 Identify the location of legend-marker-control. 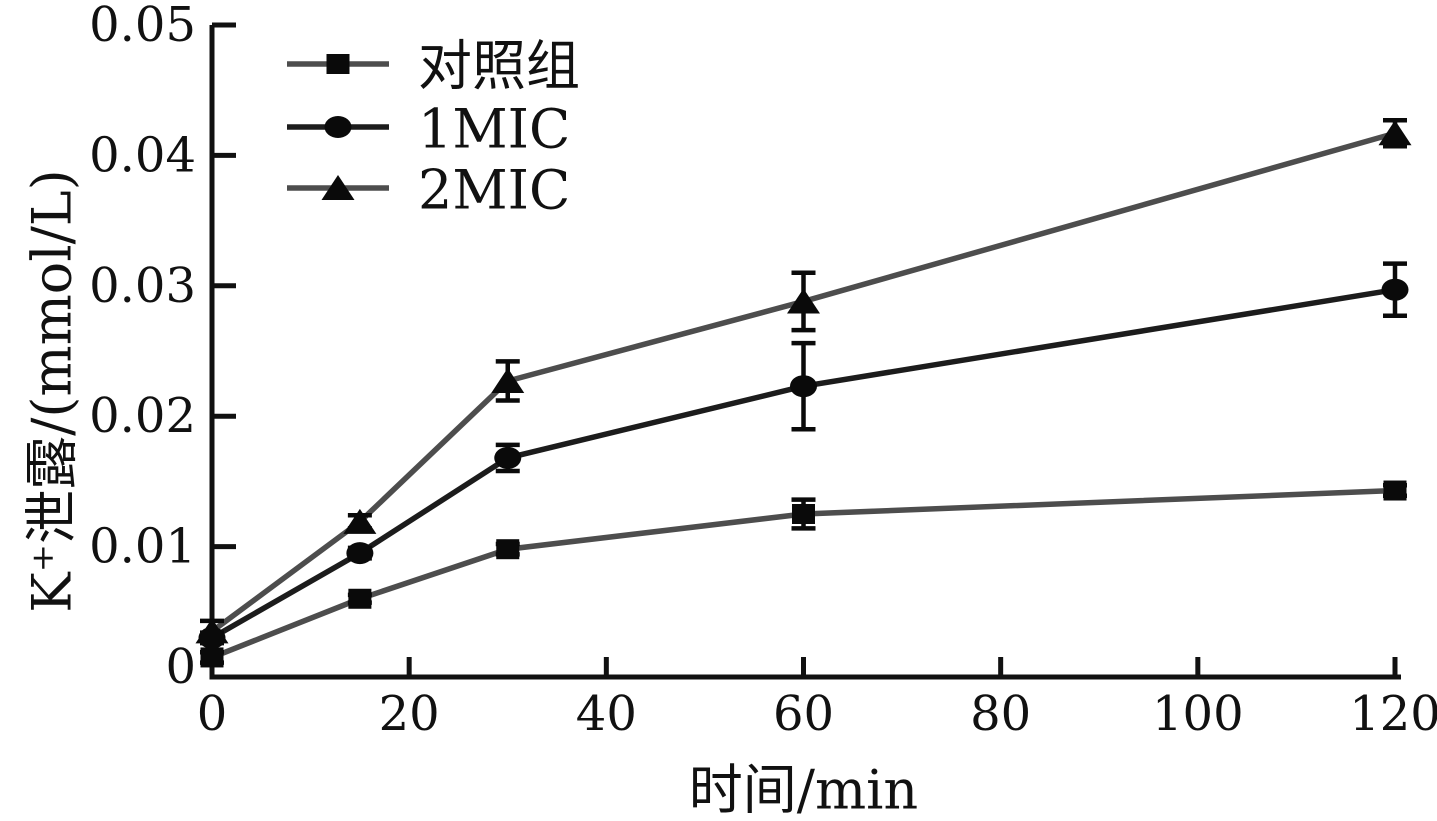
(338, 64).